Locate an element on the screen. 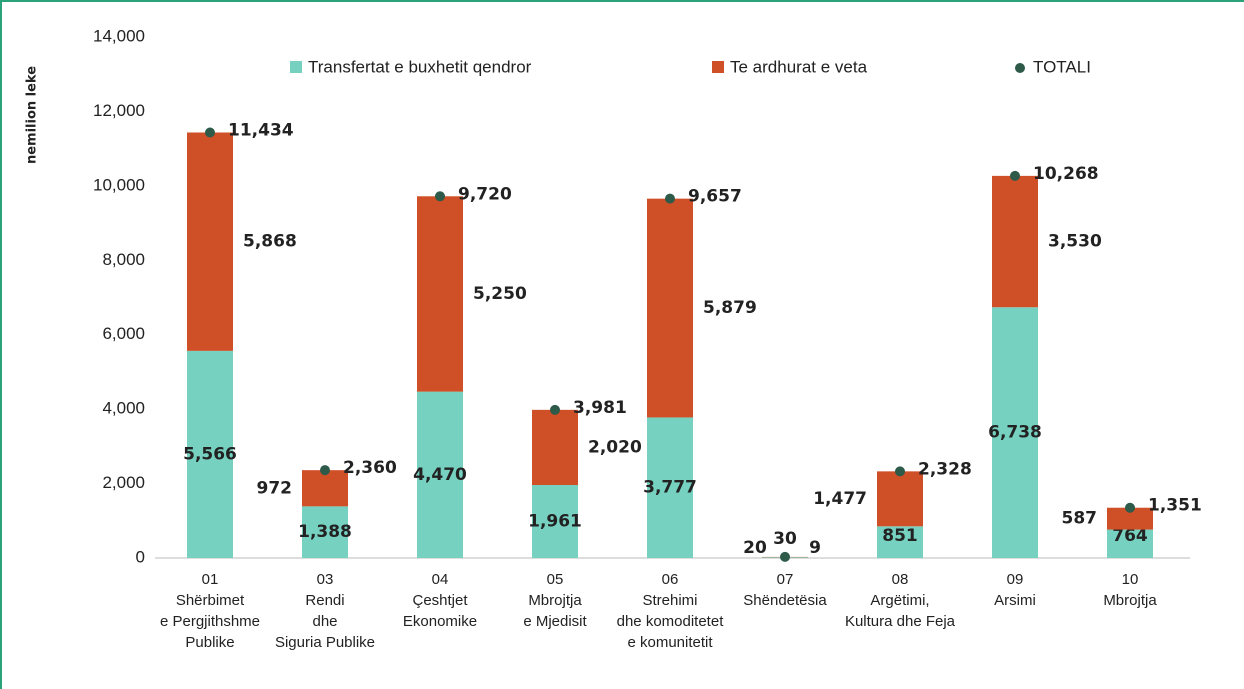 The width and height of the screenshot is (1244, 689). value-label: 764 is located at coordinates (1130, 536).